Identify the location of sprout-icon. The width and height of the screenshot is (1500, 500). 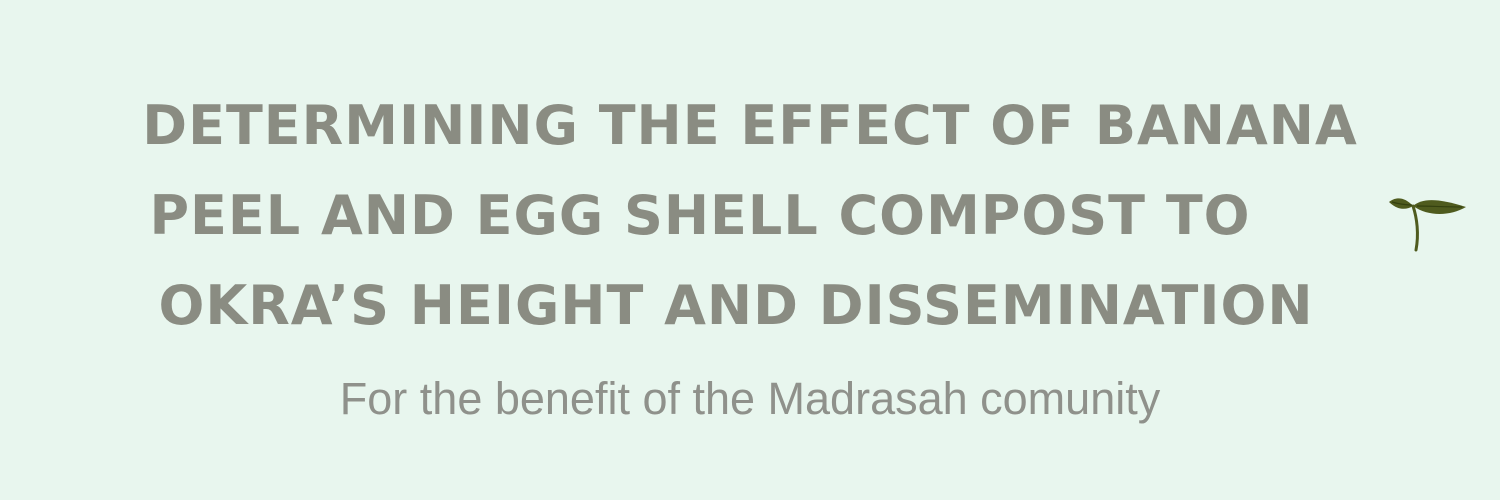
(1427, 225).